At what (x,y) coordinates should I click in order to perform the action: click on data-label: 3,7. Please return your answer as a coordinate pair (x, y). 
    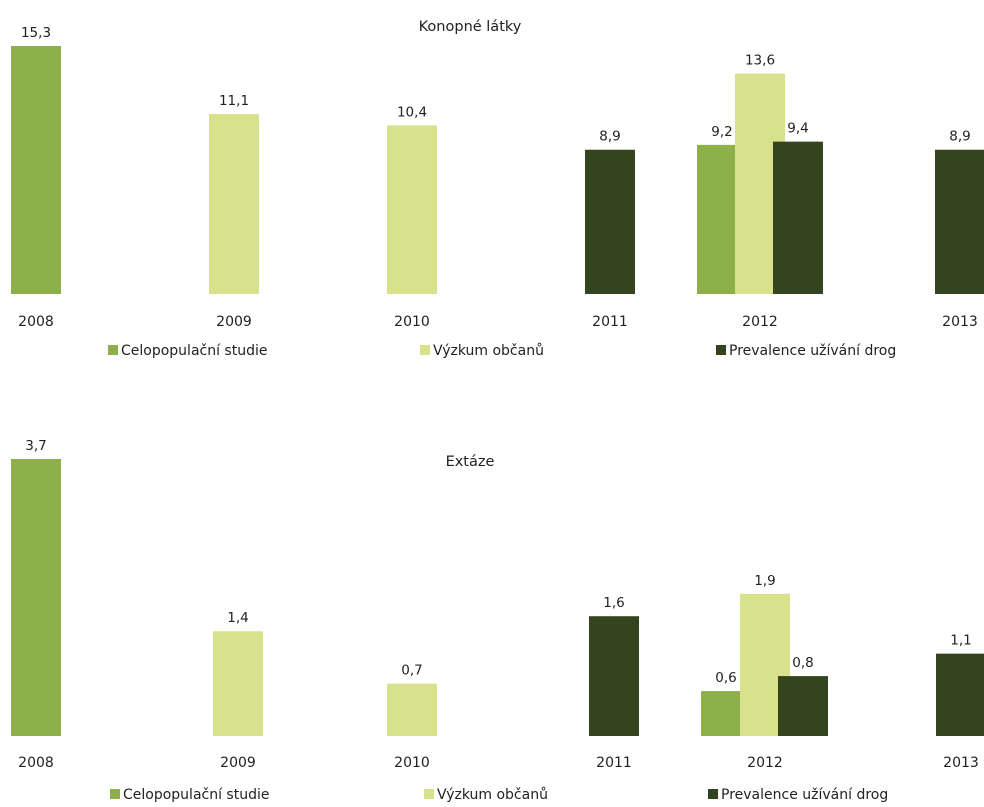
    Looking at the image, I should click on (35, 446).